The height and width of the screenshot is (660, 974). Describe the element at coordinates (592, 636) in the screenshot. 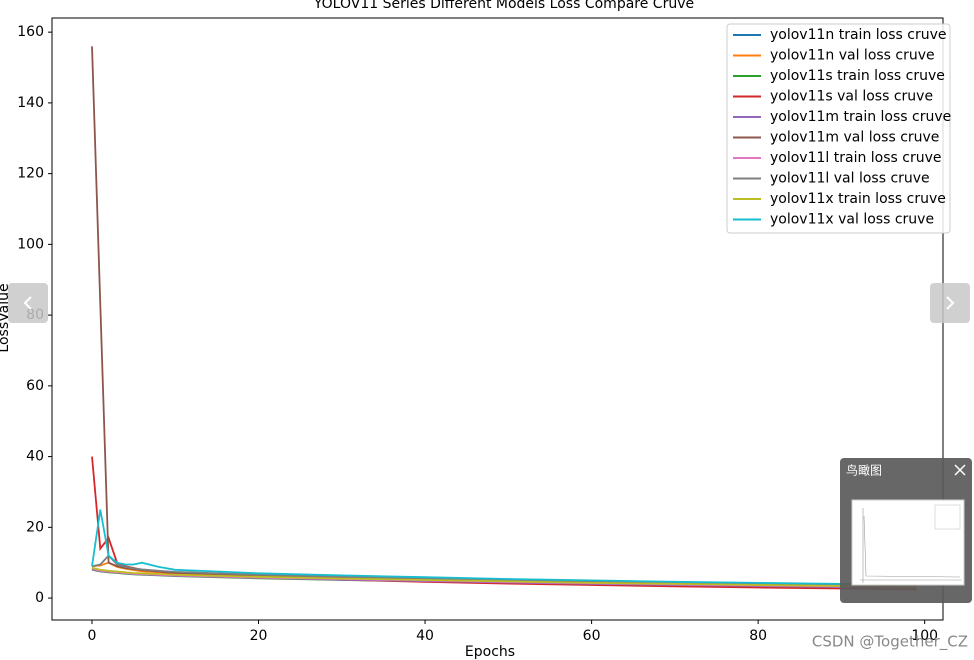

I see `x-tick-label: 60` at that location.